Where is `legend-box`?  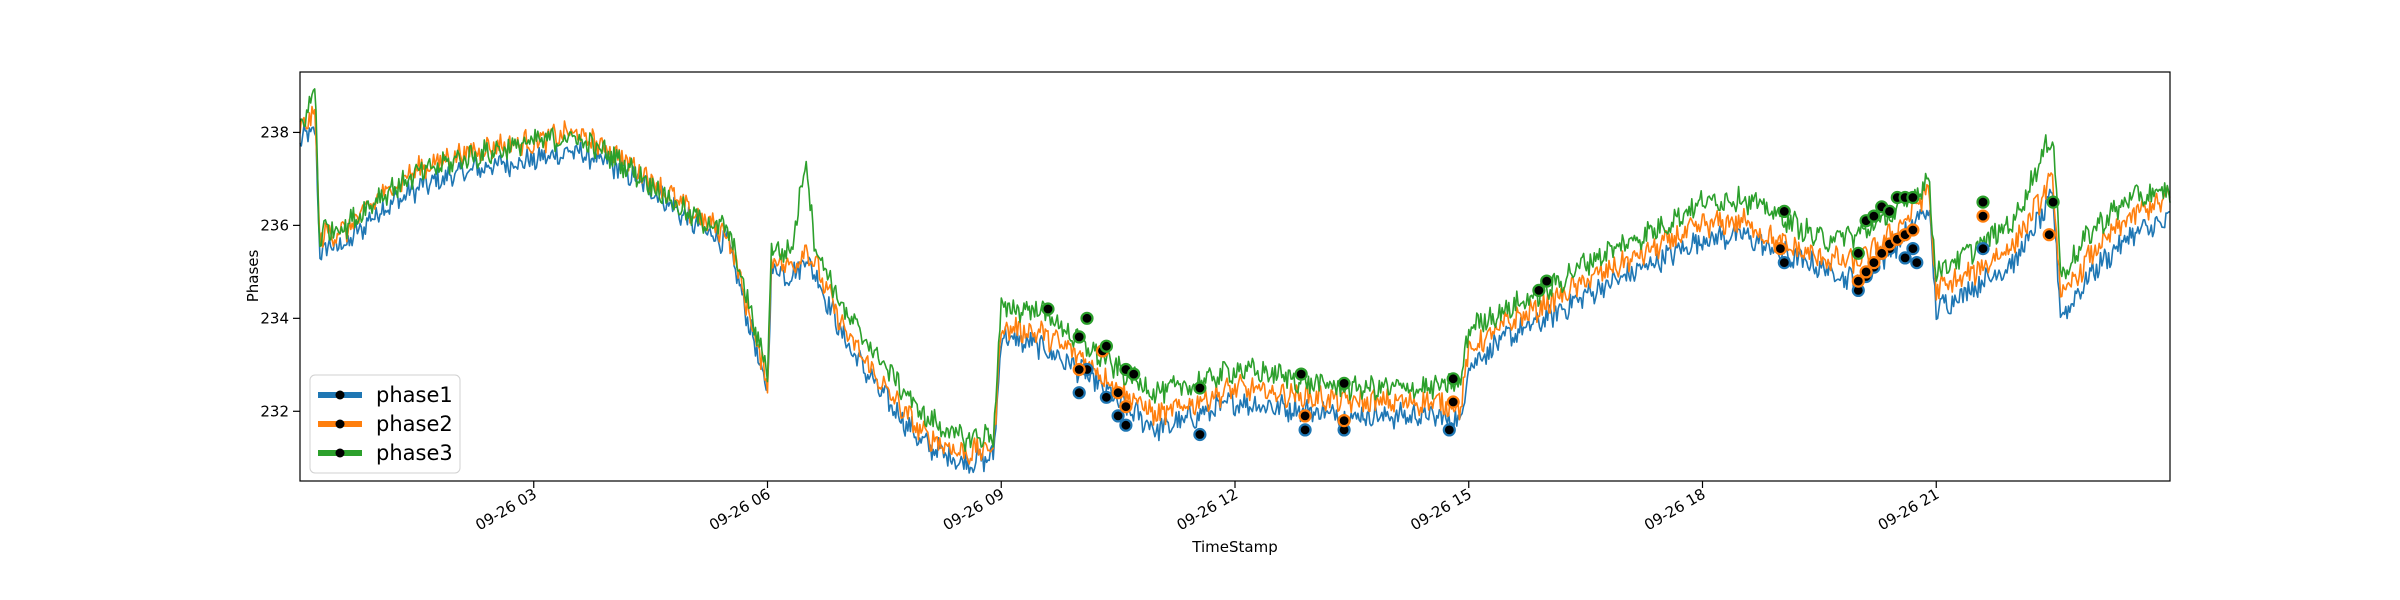 legend-box is located at coordinates (385, 424).